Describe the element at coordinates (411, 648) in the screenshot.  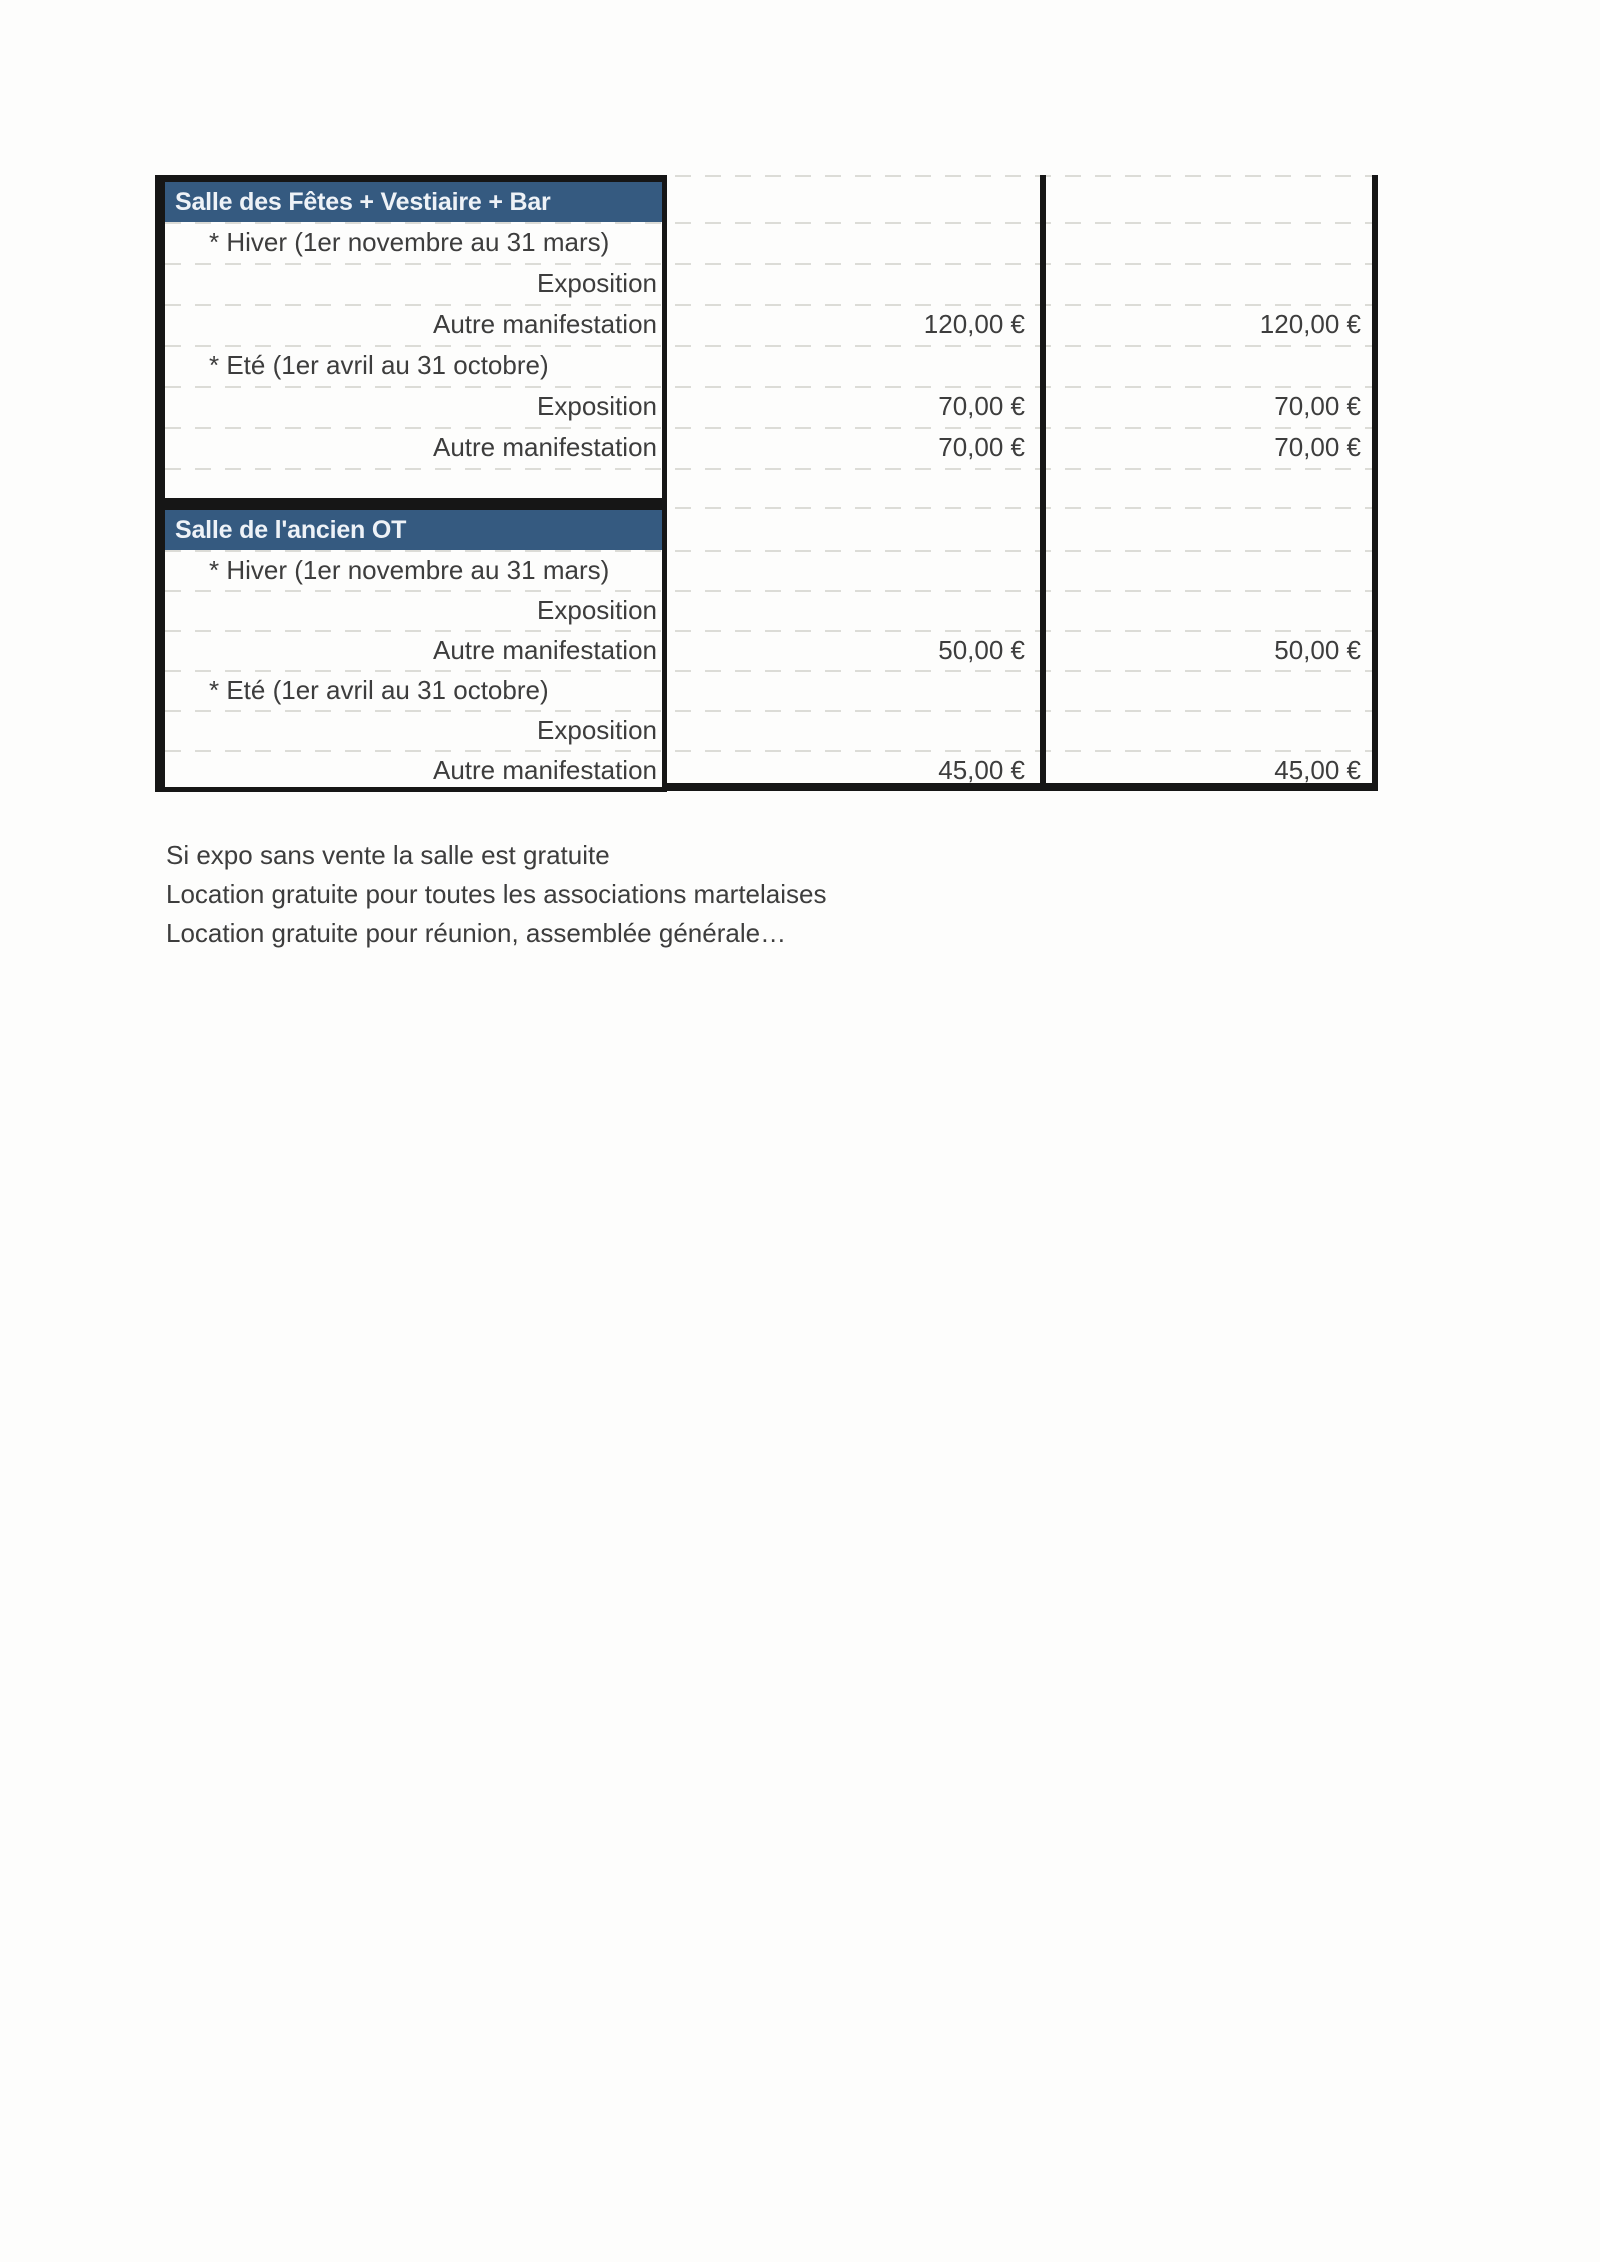
I see `section-box-salle-ancien-ot` at that location.